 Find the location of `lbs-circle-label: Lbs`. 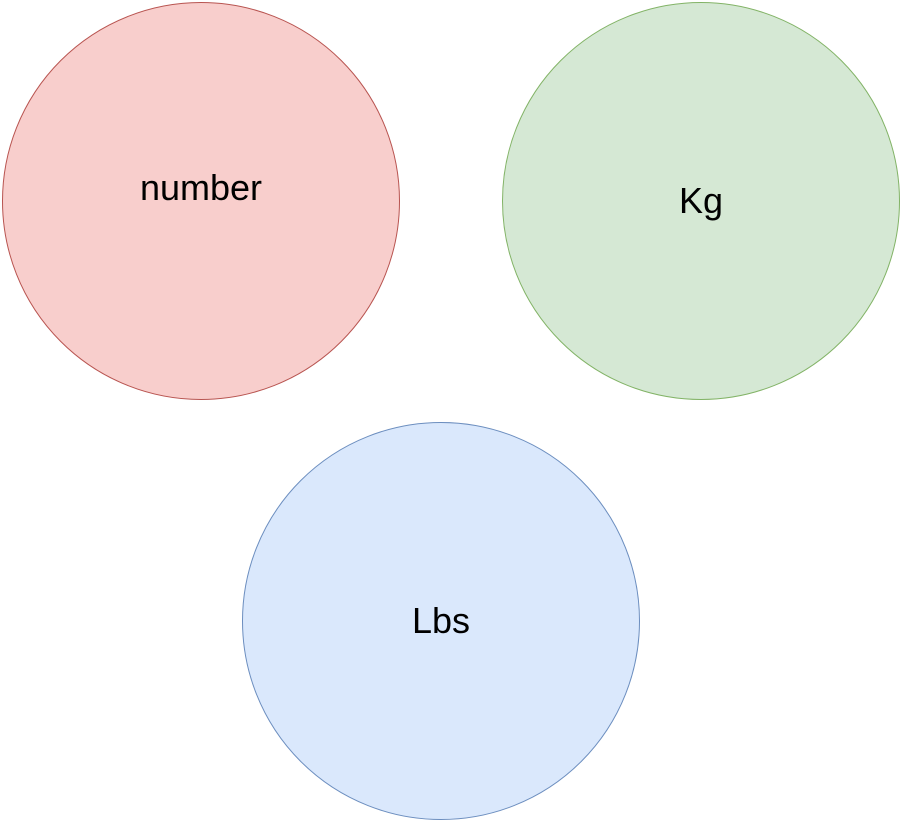

lbs-circle-label: Lbs is located at coordinates (441, 620).